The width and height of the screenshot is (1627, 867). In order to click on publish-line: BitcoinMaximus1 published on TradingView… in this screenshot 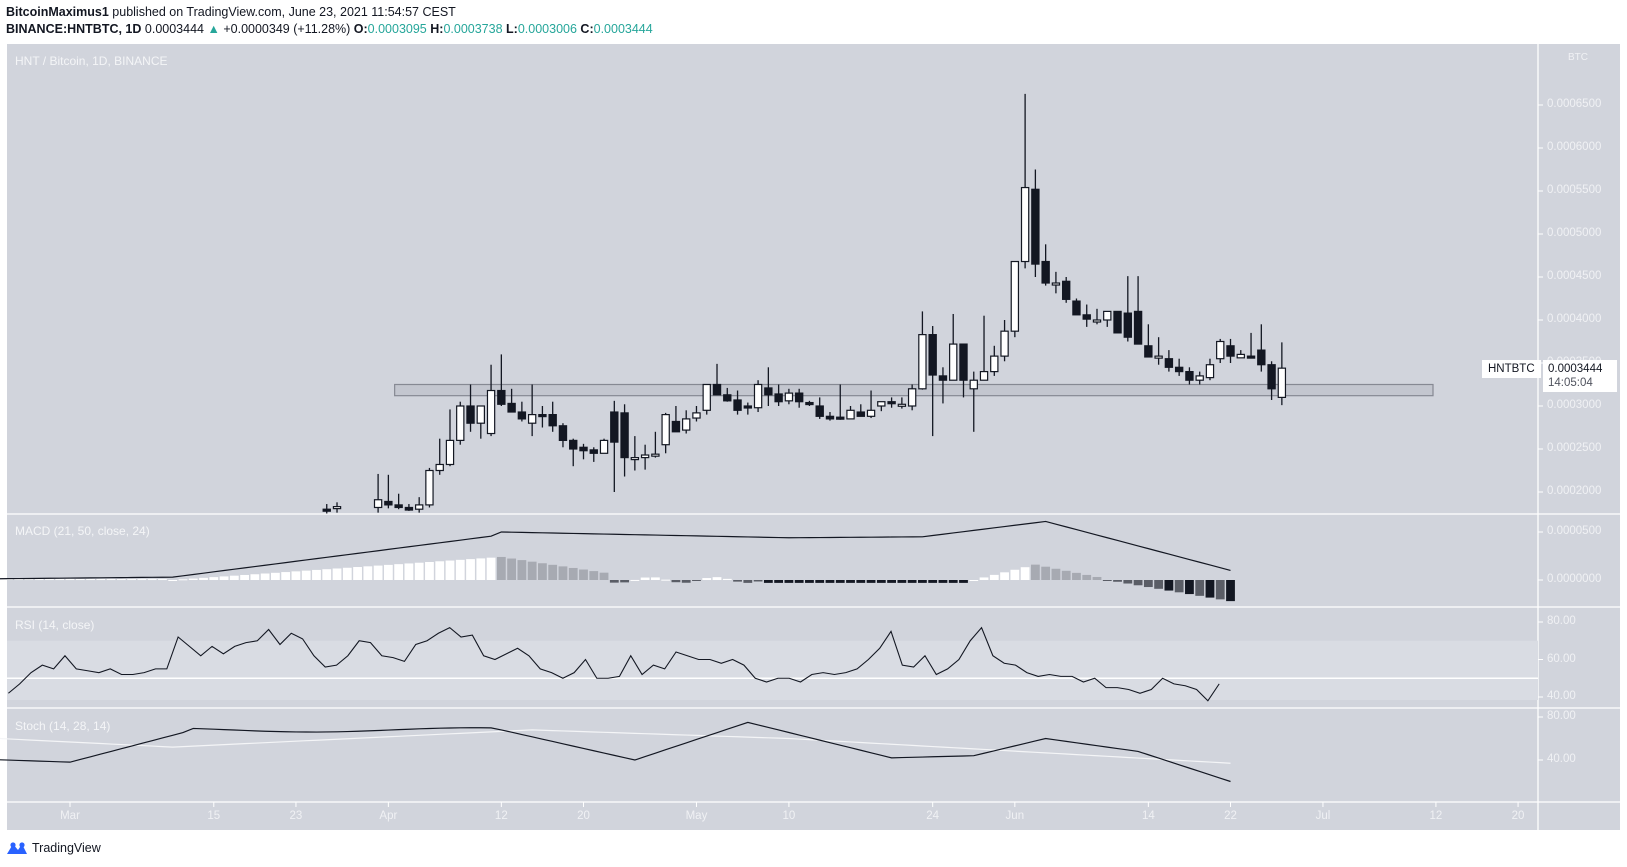, I will do `click(231, 12)`.